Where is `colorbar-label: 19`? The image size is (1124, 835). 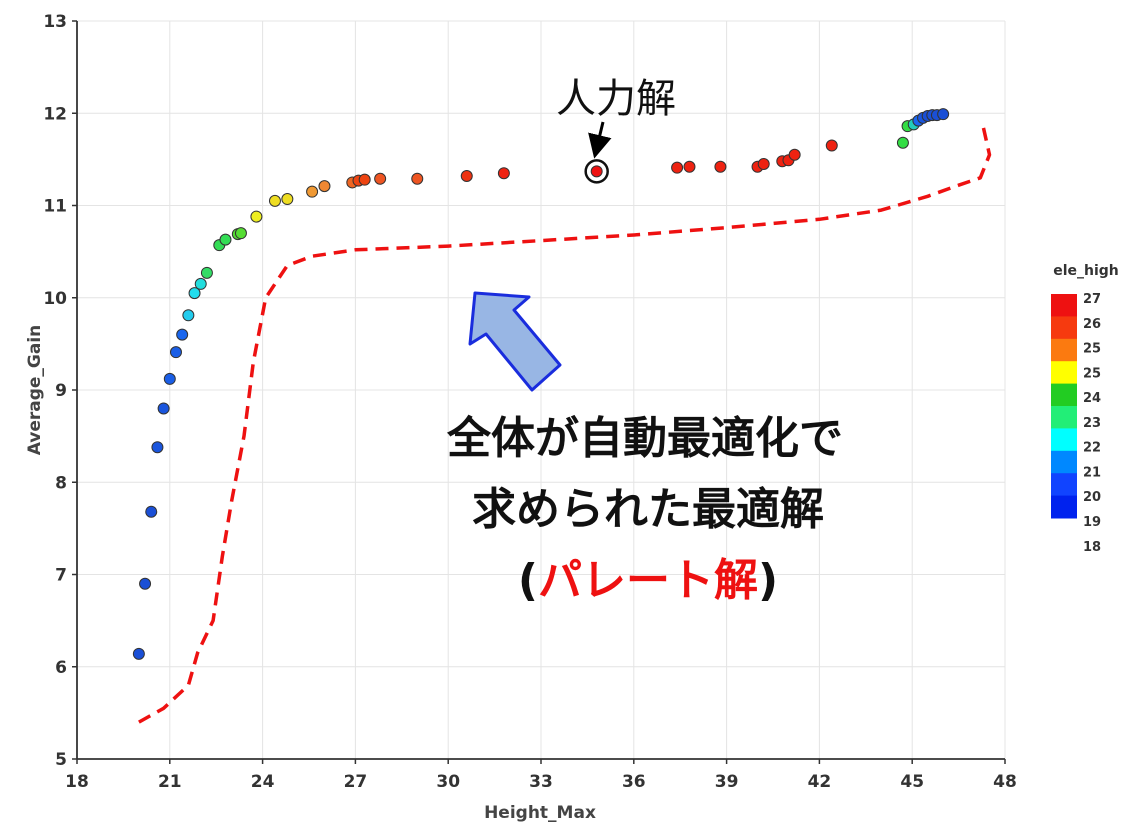 colorbar-label: 19 is located at coordinates (1092, 522).